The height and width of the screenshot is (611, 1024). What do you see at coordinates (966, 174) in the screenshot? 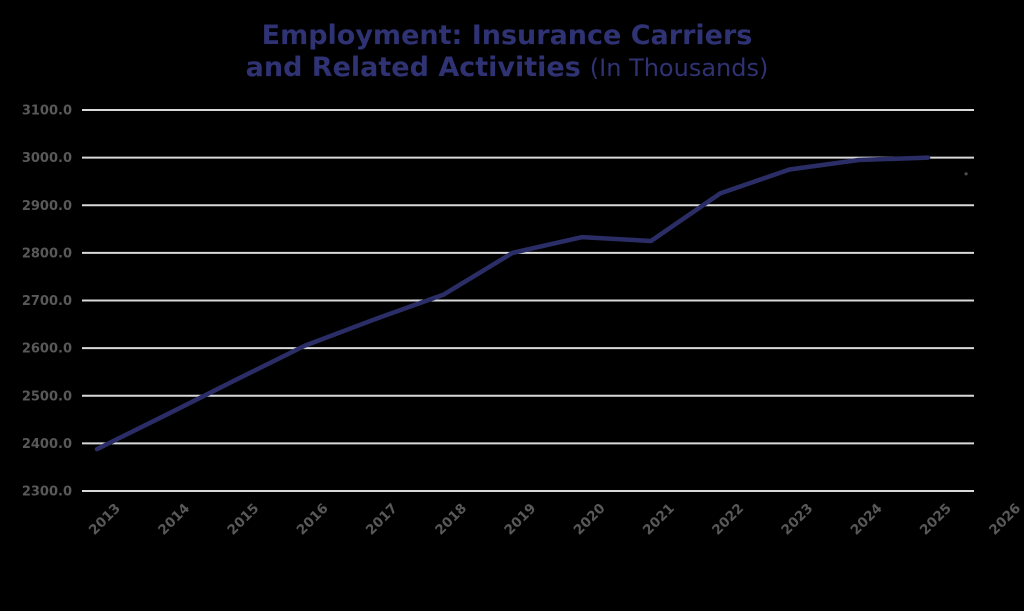
I see `faint-stray-dot` at bounding box center [966, 174].